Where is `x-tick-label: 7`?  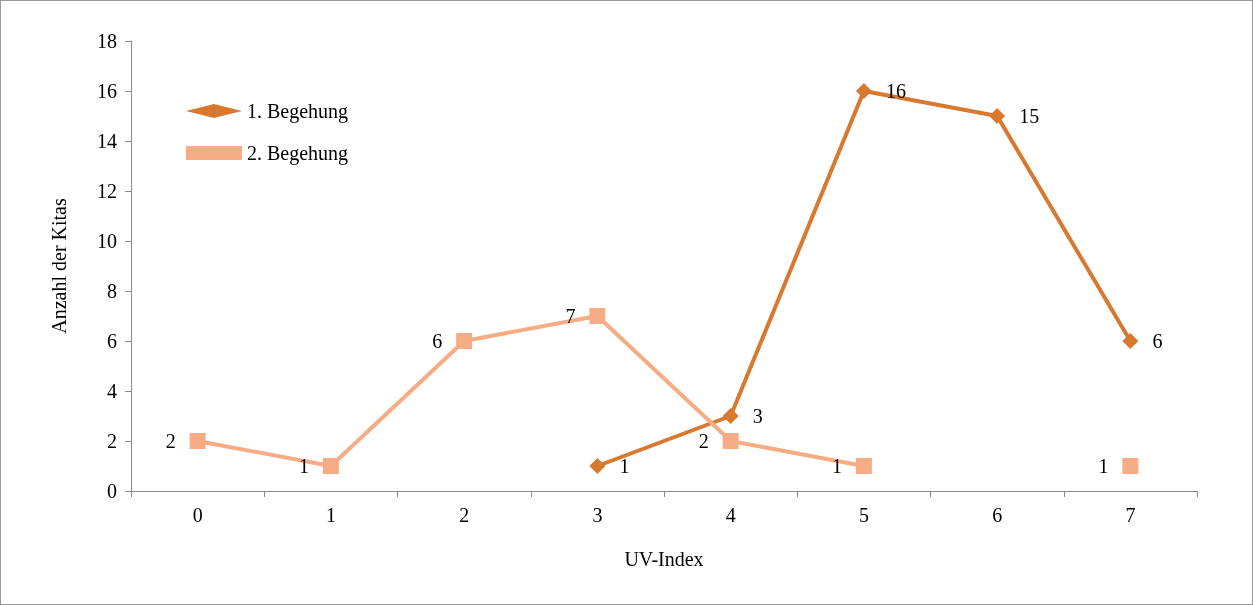
x-tick-label: 7 is located at coordinates (1130, 515).